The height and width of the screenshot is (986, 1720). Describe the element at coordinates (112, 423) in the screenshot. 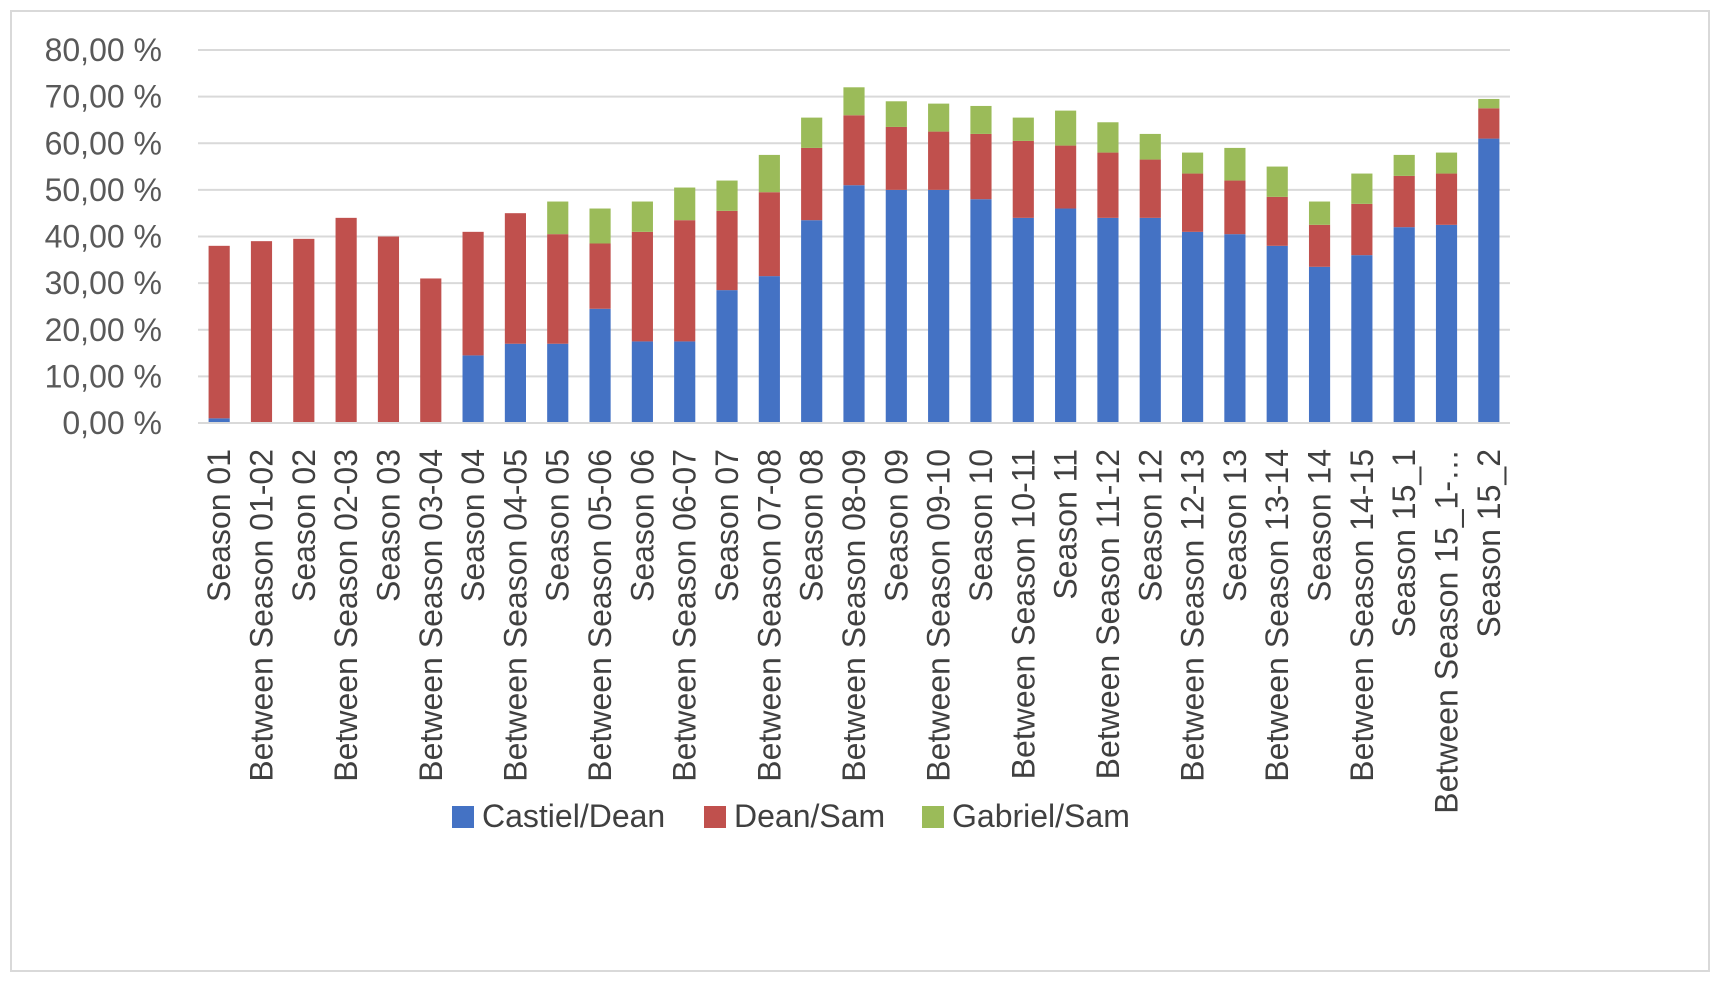

I see `y-tick-label: 0,00 %` at that location.